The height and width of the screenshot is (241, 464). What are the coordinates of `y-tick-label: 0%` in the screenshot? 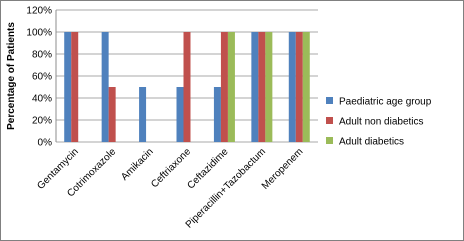 It's located at (45, 143).